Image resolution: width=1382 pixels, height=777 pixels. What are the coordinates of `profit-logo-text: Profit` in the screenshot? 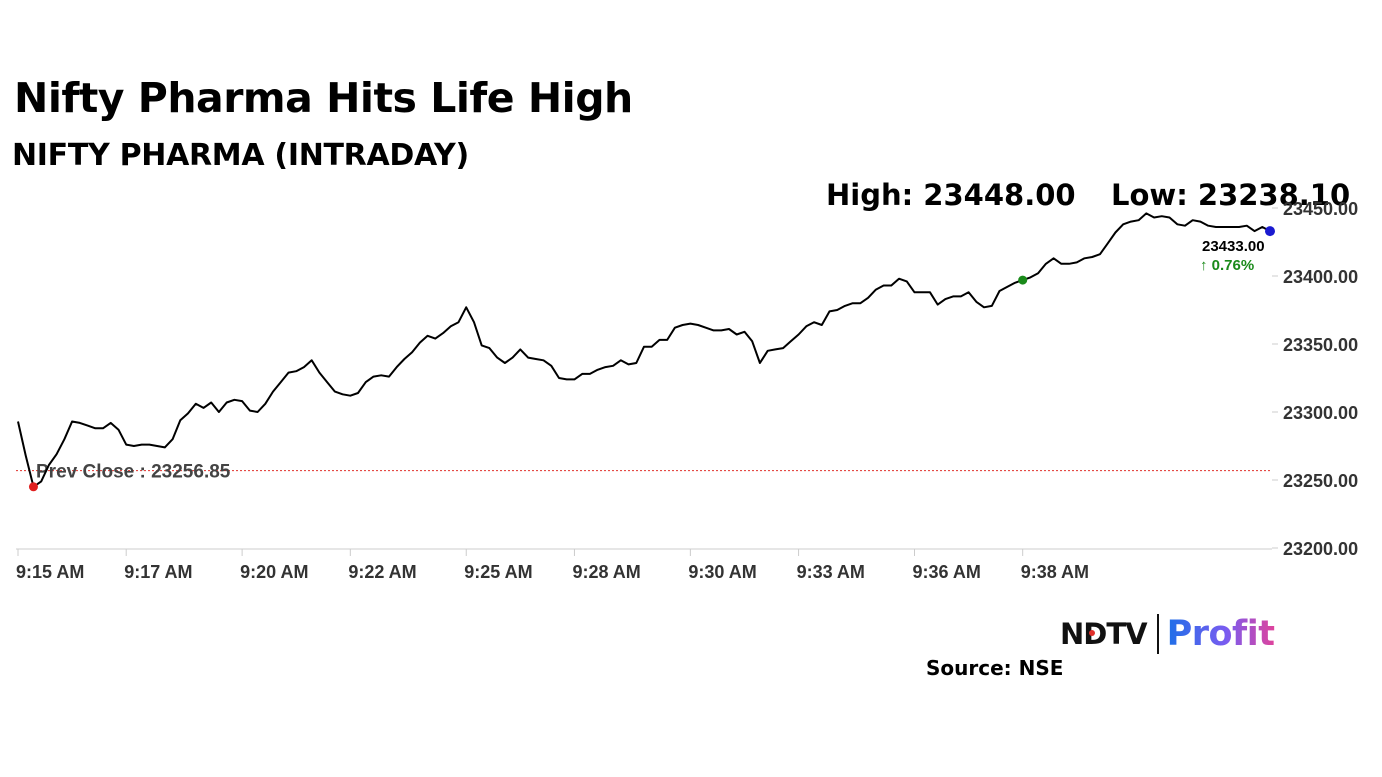 It's located at (1220, 634).